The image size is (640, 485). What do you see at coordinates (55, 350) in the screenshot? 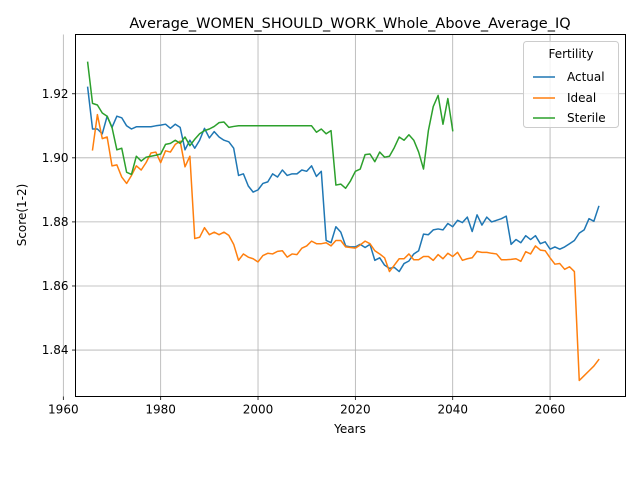
I see `y-tick-label: 1.84` at bounding box center [55, 350].